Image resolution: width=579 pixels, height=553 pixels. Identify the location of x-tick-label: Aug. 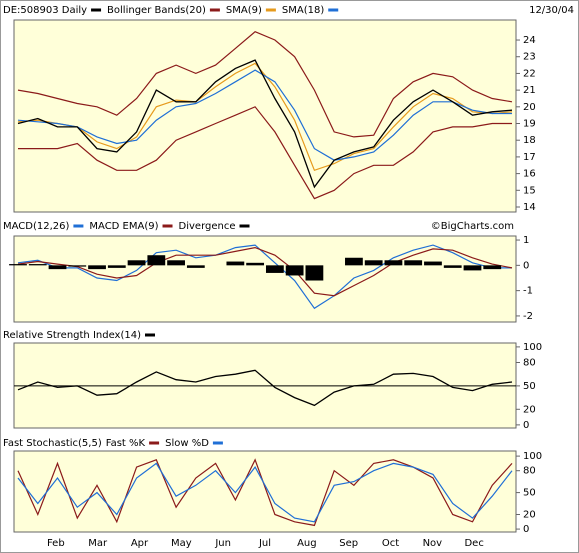
(307, 543).